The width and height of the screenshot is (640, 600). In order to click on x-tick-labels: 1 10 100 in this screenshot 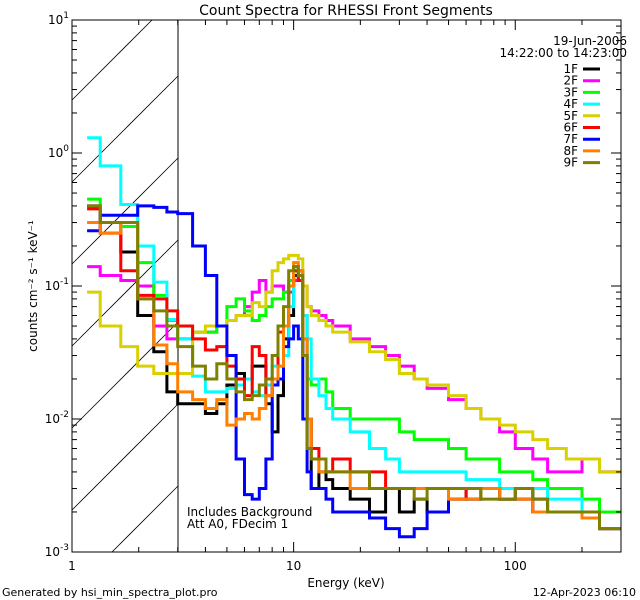, I will do `click(297, 566)`.